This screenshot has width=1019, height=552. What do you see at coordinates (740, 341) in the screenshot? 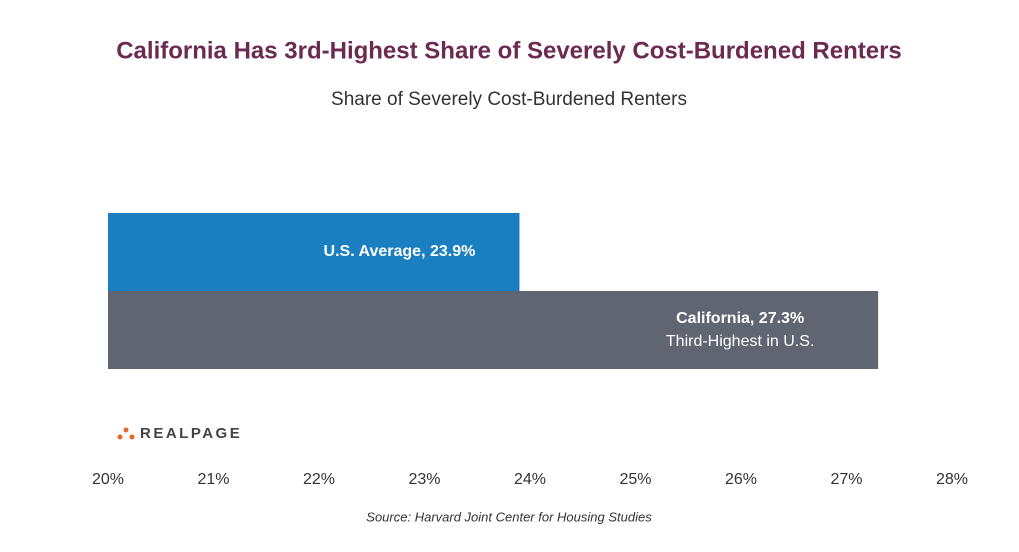
I see `annotation: Third-Highest in U.S.` at bounding box center [740, 341].